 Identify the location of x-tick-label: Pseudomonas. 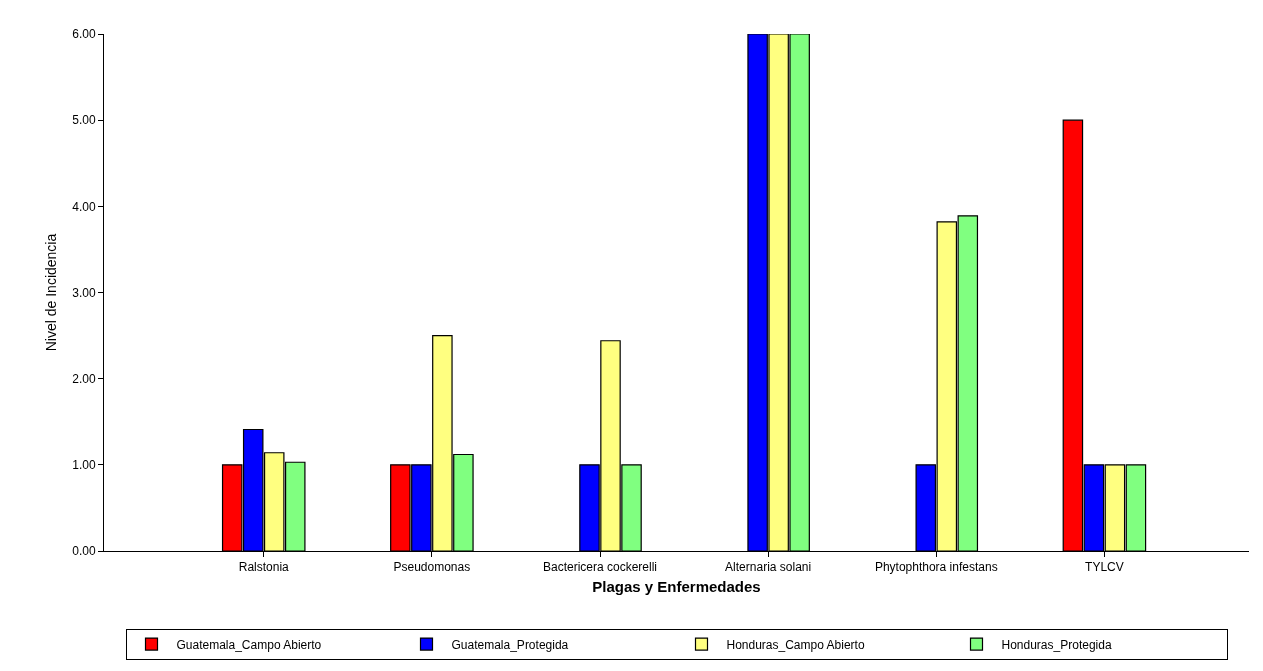
(432, 567).